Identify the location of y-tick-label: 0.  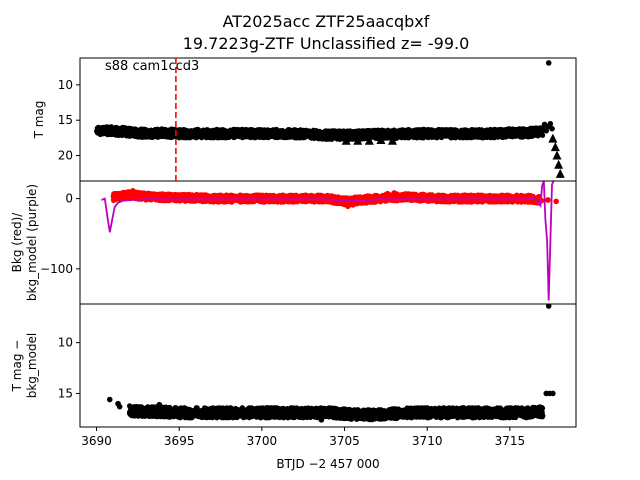
(69, 199).